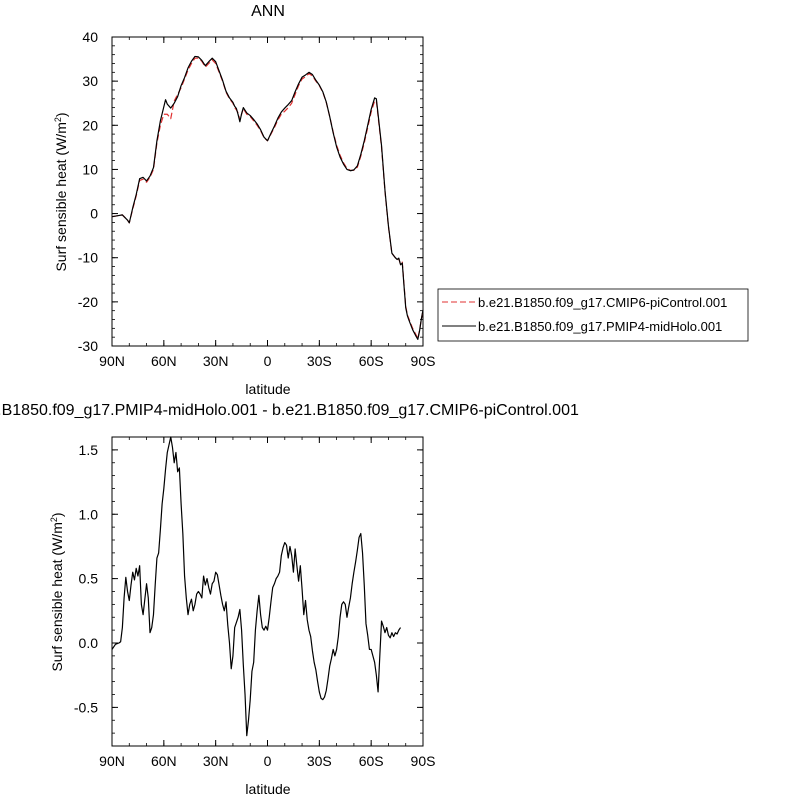 The width and height of the screenshot is (800, 805). I want to click on top-y-axis-title: Surf sensible heat (W/m2), so click(61, 191).